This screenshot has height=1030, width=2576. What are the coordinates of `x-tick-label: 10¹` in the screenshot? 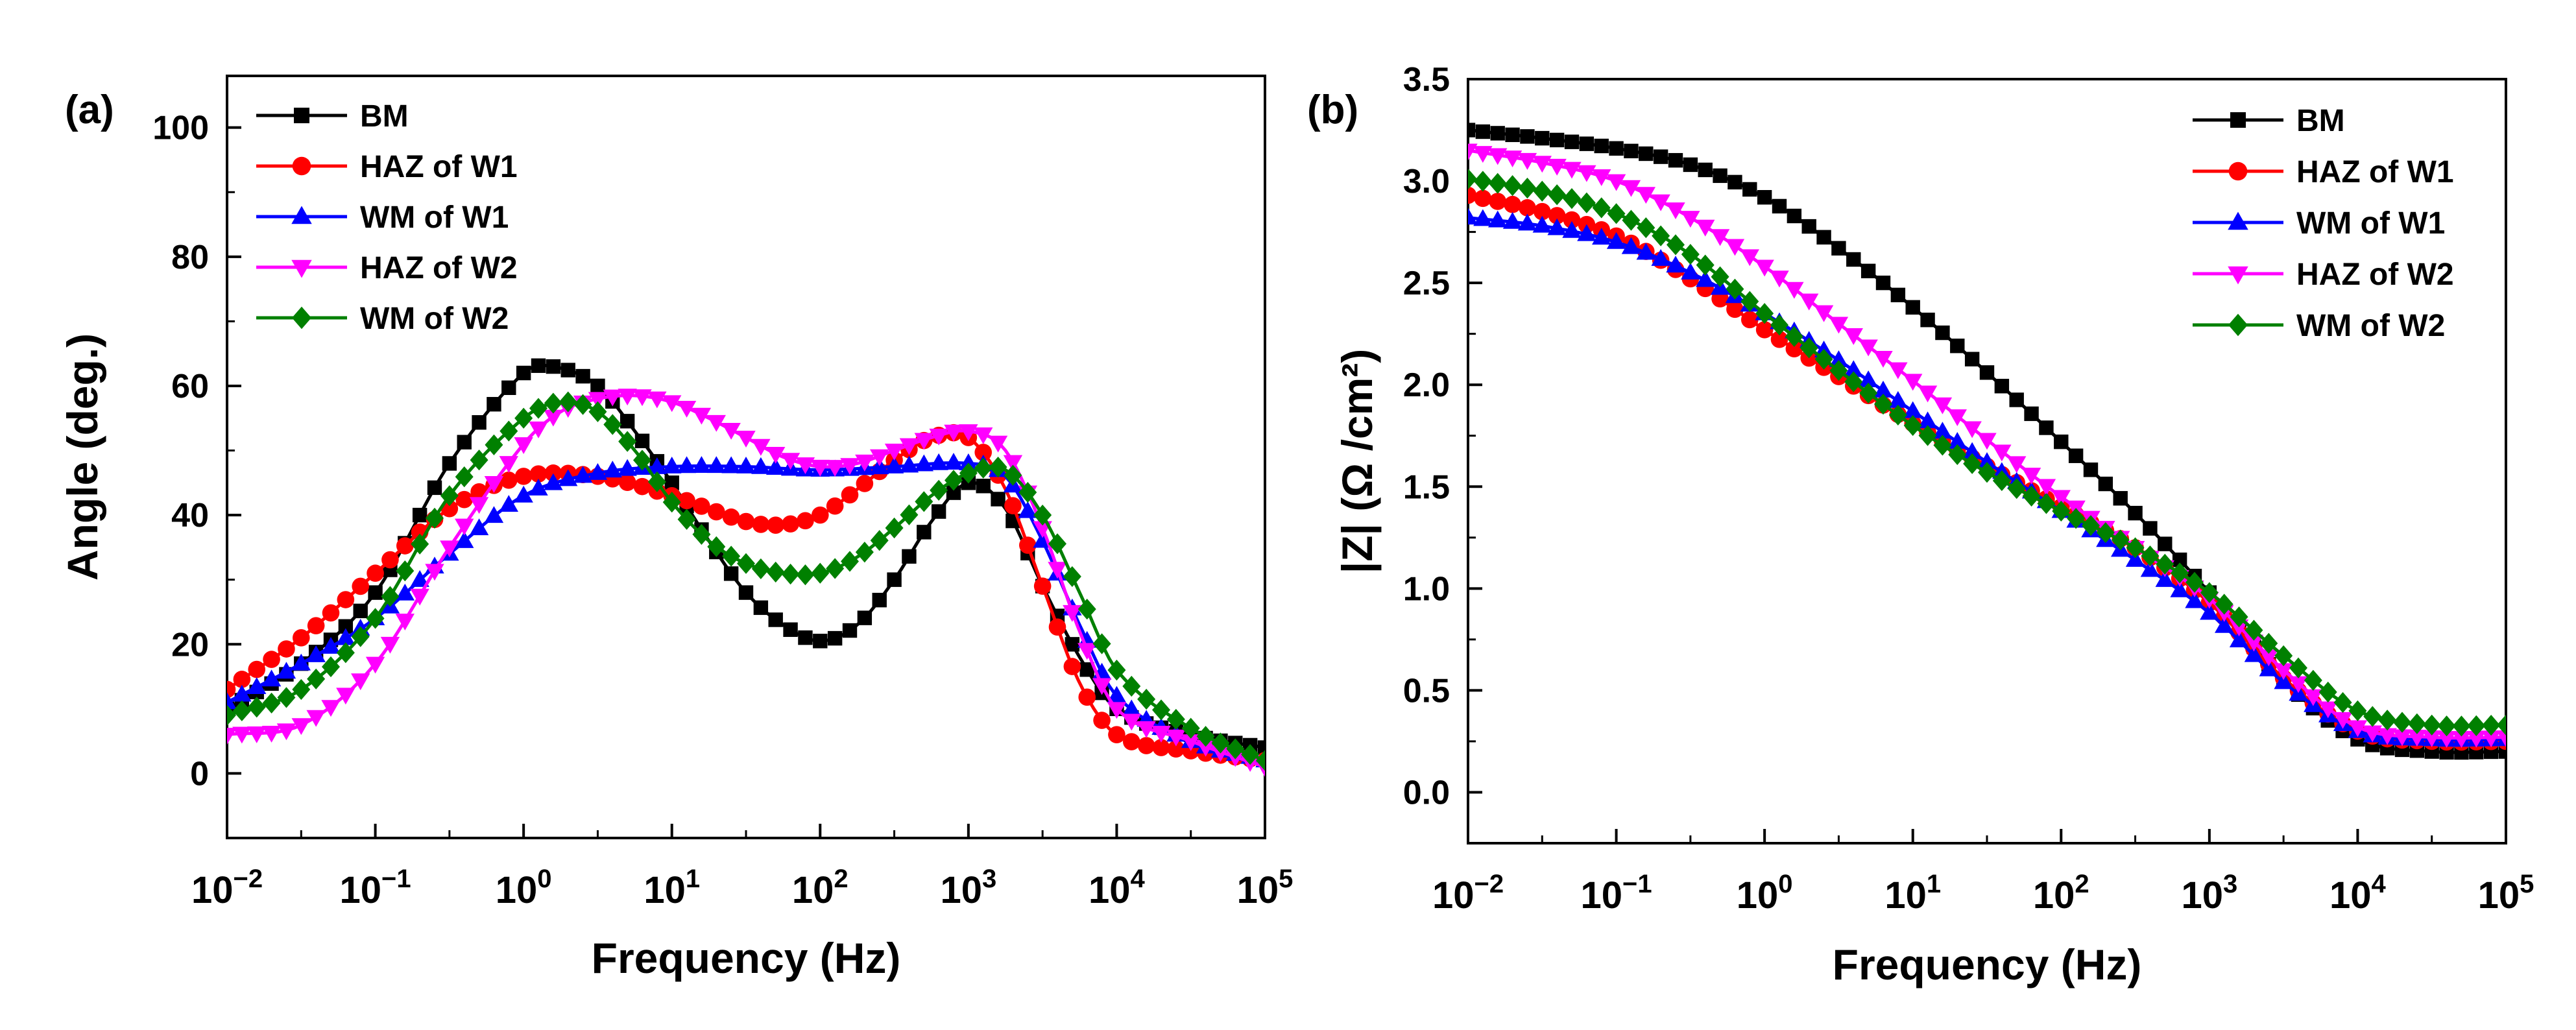 It's located at (1912, 893).